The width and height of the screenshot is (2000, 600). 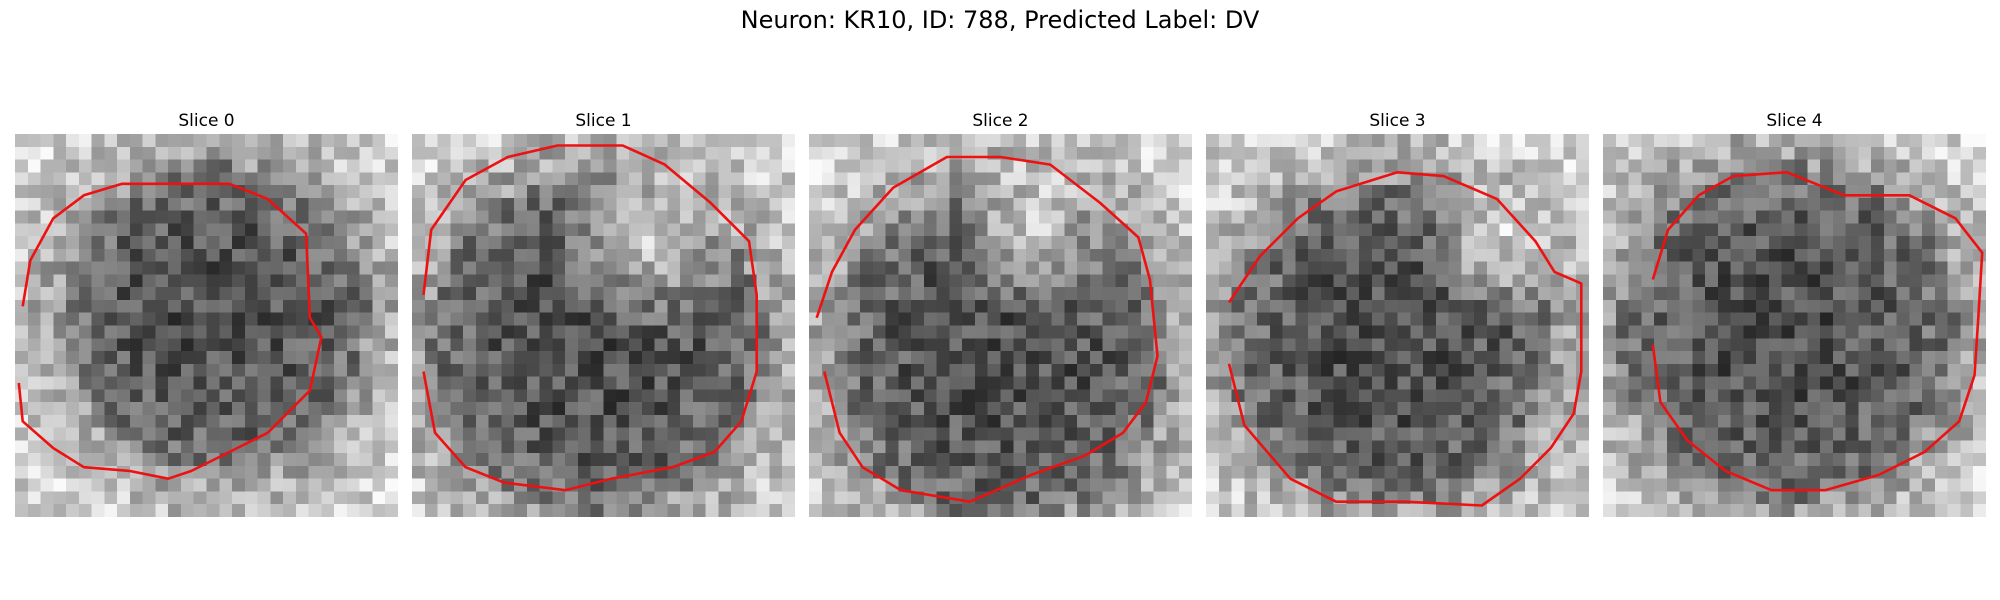 I want to click on slice-panel-2: Slice 2, so click(x=1000, y=312).